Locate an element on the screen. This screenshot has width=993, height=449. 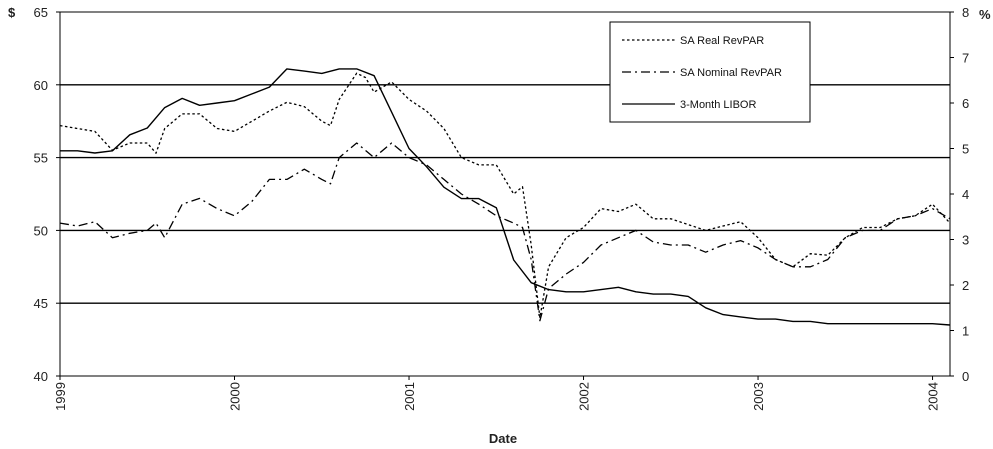
x-tick-label: 2004 is located at coordinates (933, 396).